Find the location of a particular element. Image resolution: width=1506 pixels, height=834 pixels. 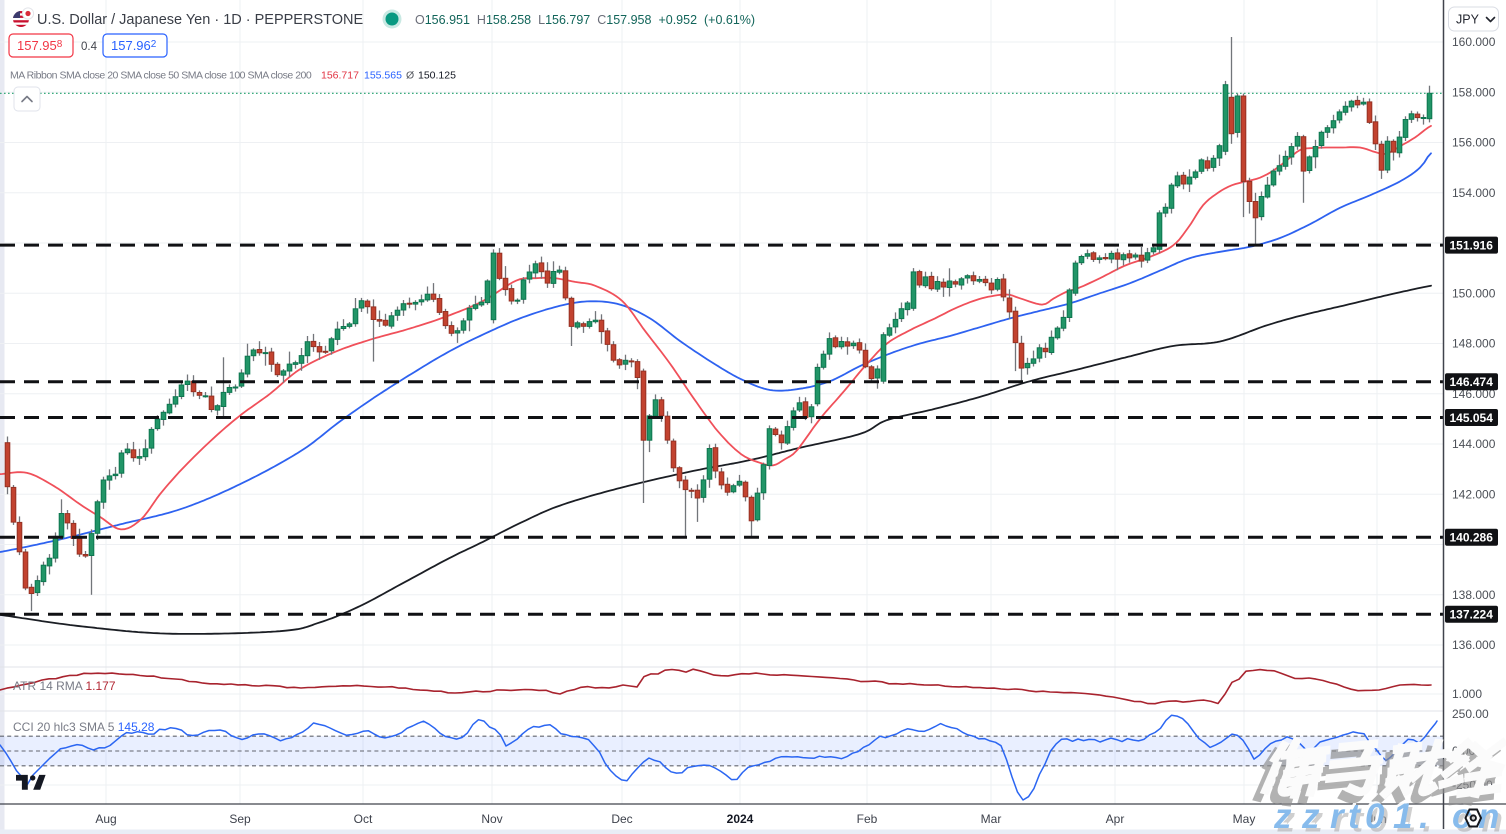

svg-text: 146.474 is located at coordinates (1472, 382).